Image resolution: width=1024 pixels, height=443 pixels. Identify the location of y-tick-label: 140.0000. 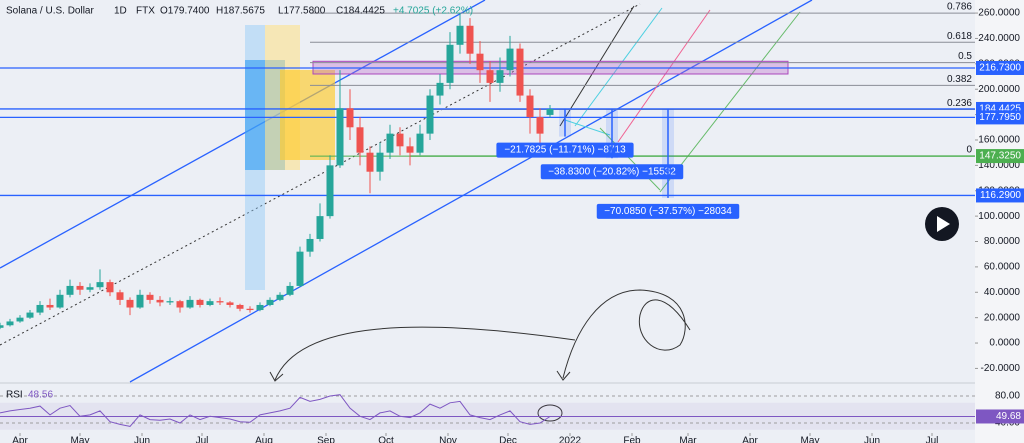
(999, 165).